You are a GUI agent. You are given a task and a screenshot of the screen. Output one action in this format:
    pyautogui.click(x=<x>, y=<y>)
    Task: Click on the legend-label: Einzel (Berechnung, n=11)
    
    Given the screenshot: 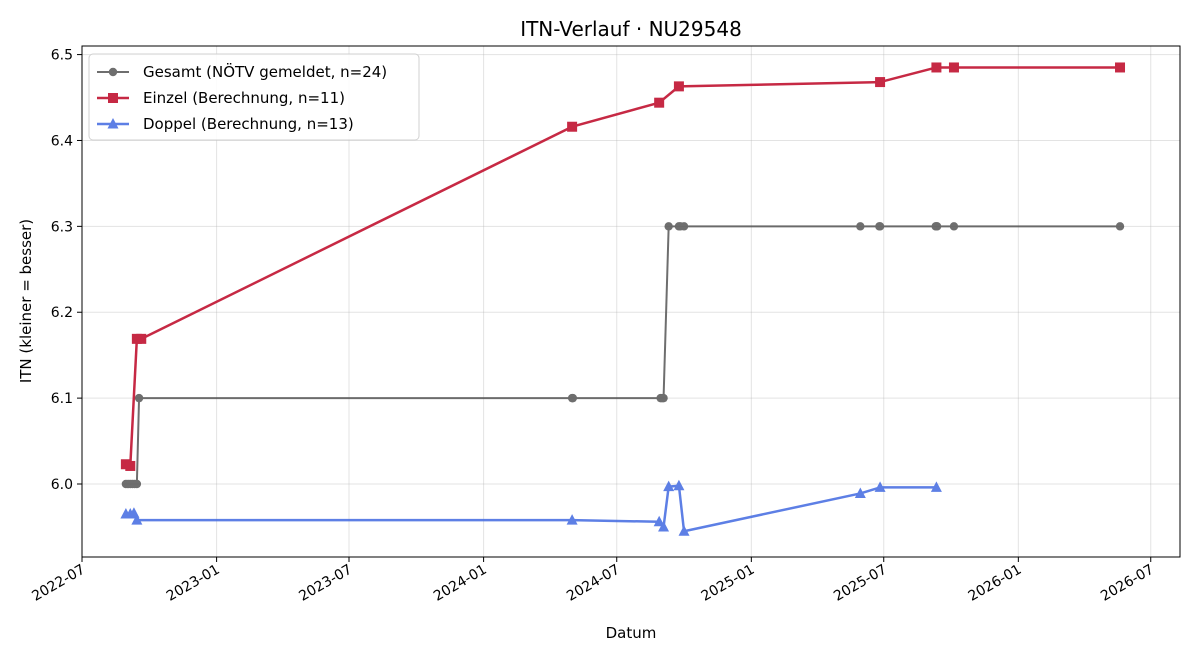 What is the action you would take?
    pyautogui.click(x=244, y=98)
    